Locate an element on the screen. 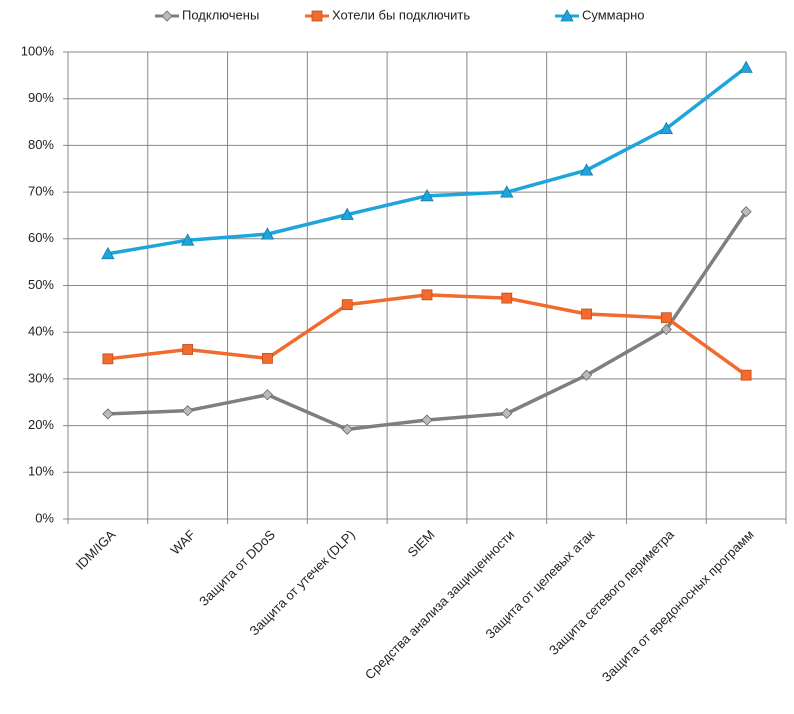 This screenshot has height=714, width=794. legend-label: Подключены is located at coordinates (220, 14).